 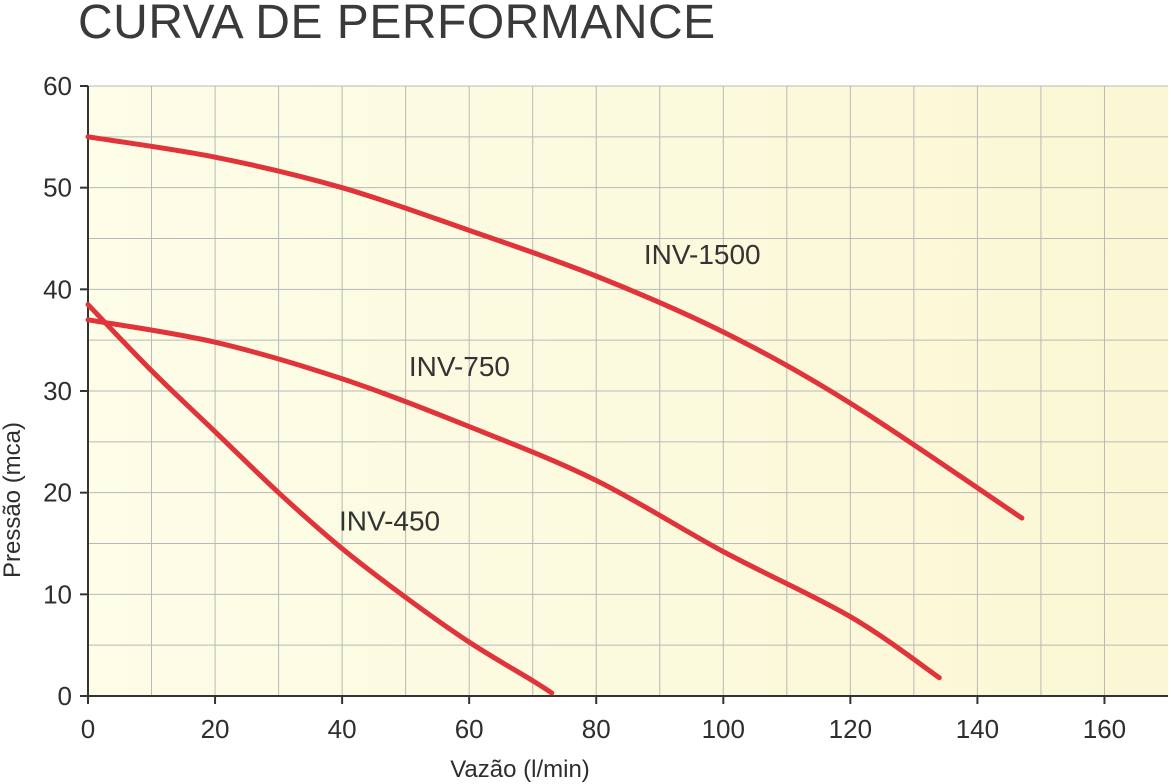 What do you see at coordinates (850, 729) in the screenshot?
I see `x-tick-label: 120` at bounding box center [850, 729].